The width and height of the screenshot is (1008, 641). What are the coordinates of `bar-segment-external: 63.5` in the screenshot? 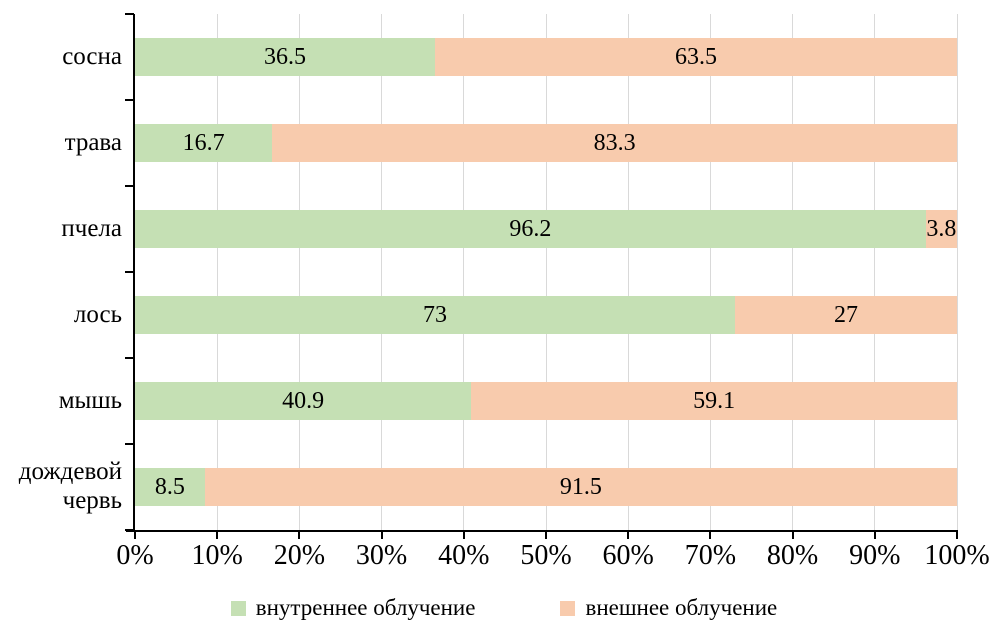 It's located at (696, 57).